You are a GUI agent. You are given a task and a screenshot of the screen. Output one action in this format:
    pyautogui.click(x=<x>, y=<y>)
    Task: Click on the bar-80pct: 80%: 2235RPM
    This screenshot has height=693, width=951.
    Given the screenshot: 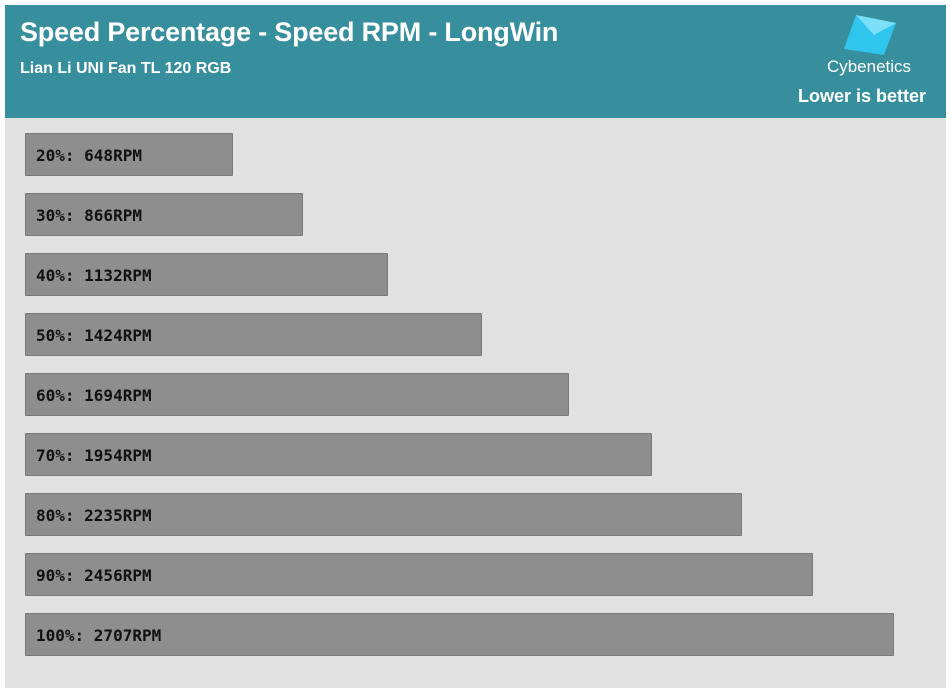 What is the action you would take?
    pyautogui.click(x=383, y=514)
    